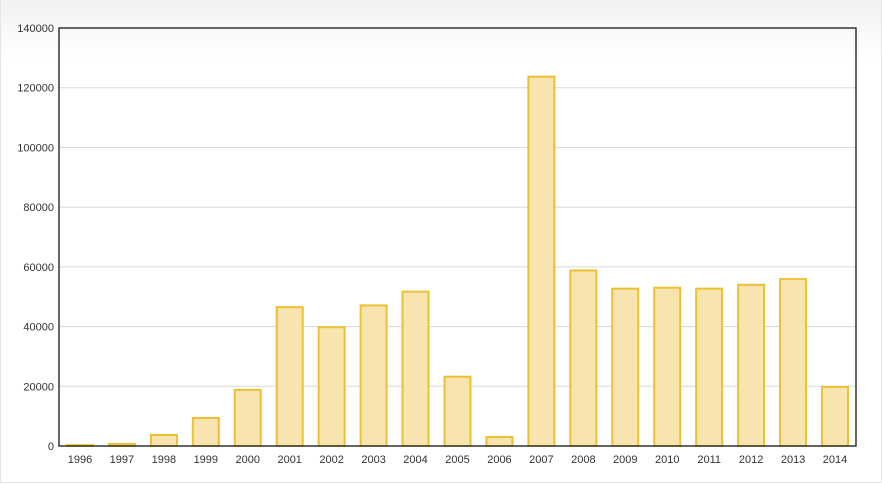 This screenshot has width=882, height=484. What do you see at coordinates (38, 268) in the screenshot?
I see `y-tick-label: 60000` at bounding box center [38, 268].